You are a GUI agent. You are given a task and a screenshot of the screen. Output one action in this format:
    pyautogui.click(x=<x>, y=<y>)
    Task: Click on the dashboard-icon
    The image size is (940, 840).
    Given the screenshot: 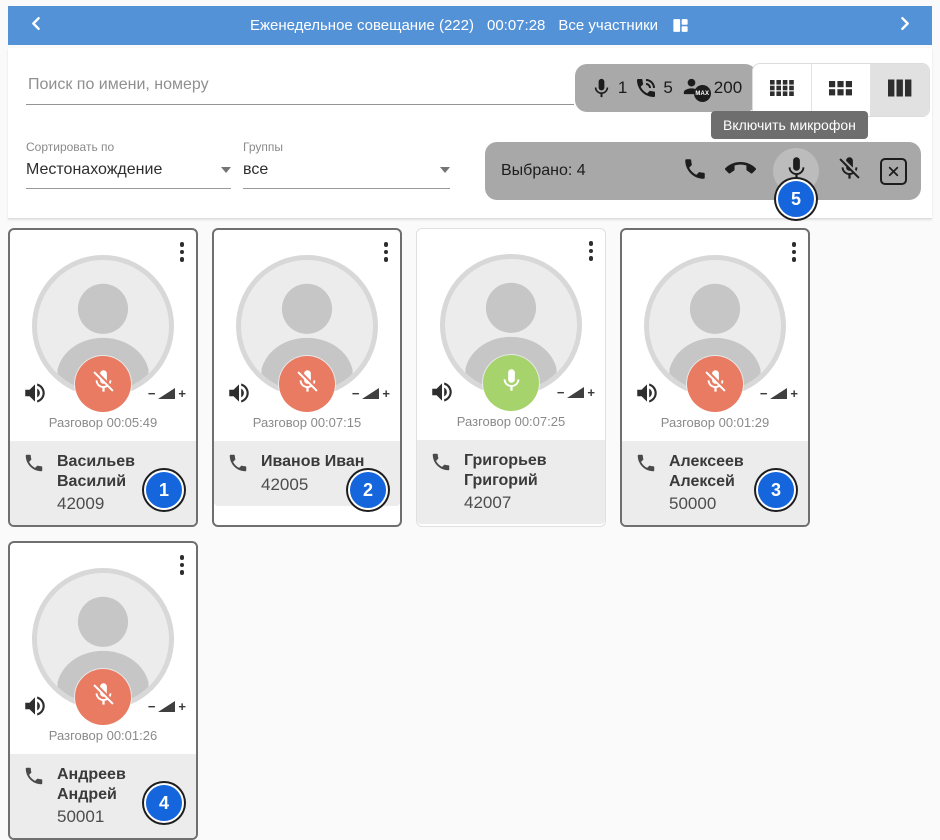 What is the action you would take?
    pyautogui.click(x=680, y=25)
    